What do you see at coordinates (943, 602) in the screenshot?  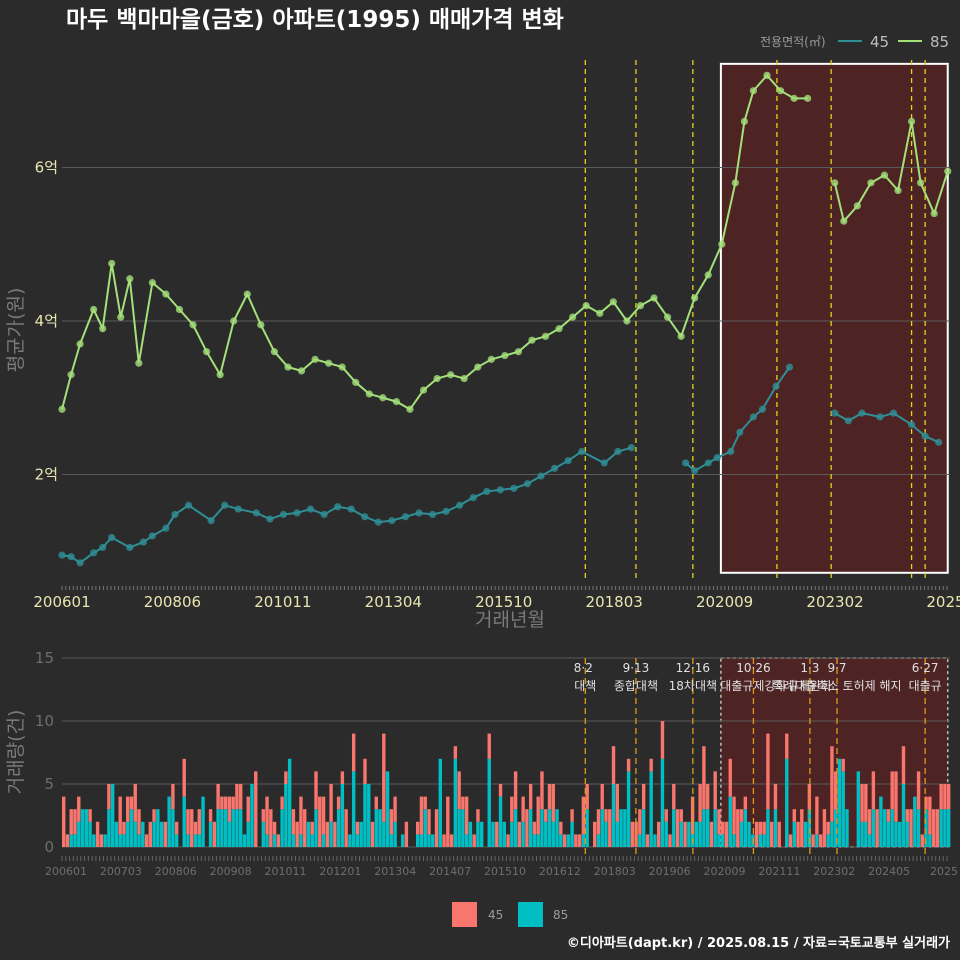 I see `x-tick-label: 2025` at bounding box center [943, 602].